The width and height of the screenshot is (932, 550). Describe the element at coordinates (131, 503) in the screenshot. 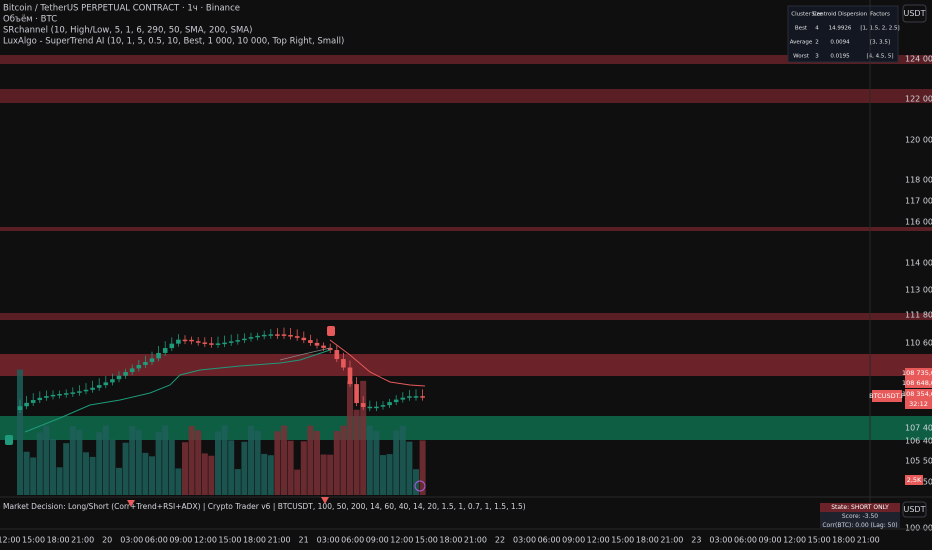

I see `signal-arrow` at that location.